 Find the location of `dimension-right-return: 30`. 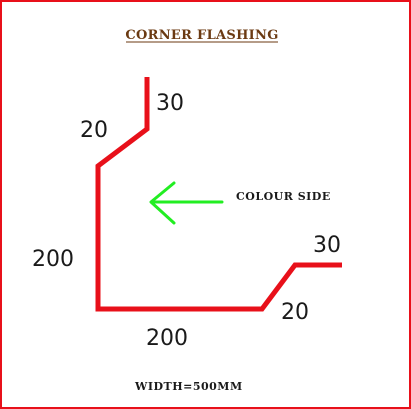

dimension-right-return: 30 is located at coordinates (327, 245).